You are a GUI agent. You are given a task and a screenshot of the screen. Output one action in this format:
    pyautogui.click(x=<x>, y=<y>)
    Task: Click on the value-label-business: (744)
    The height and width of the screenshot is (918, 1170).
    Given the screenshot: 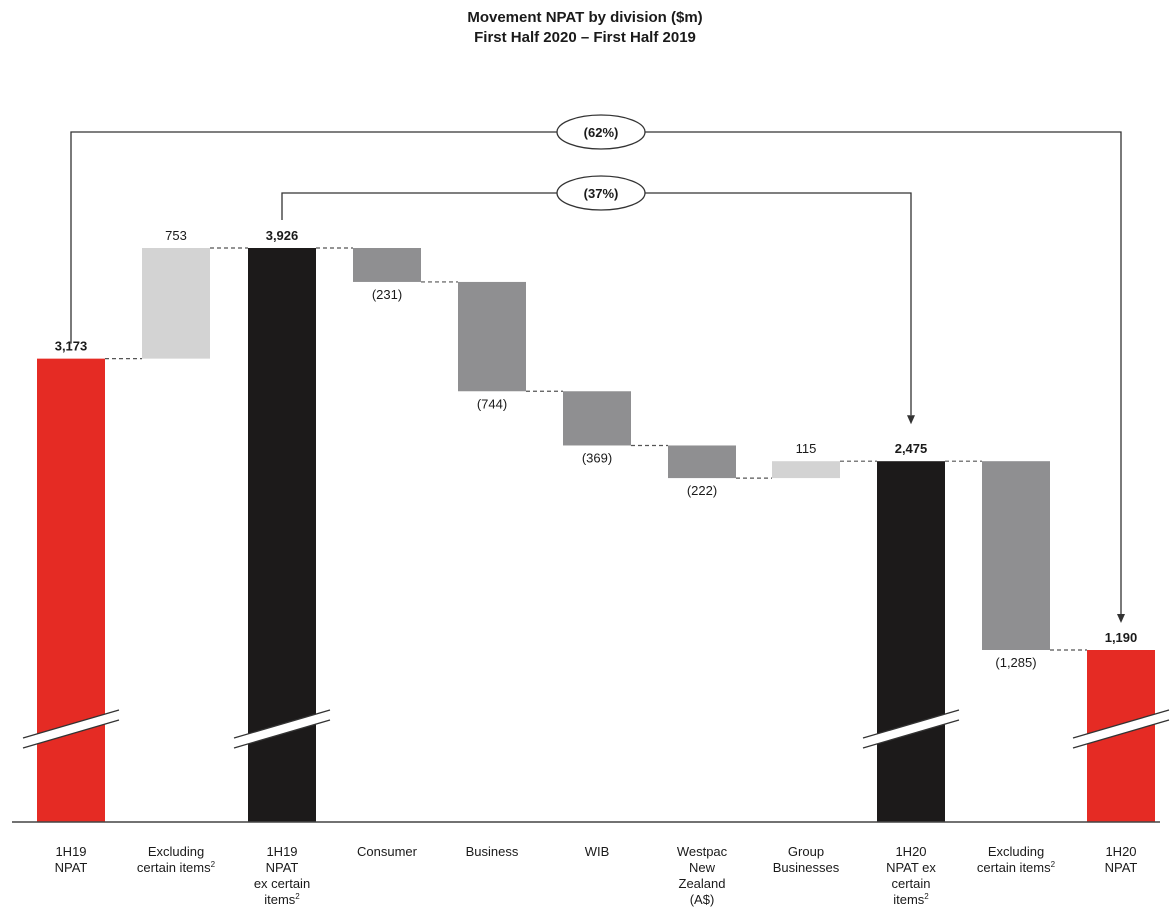 What is the action you would take?
    pyautogui.click(x=492, y=403)
    